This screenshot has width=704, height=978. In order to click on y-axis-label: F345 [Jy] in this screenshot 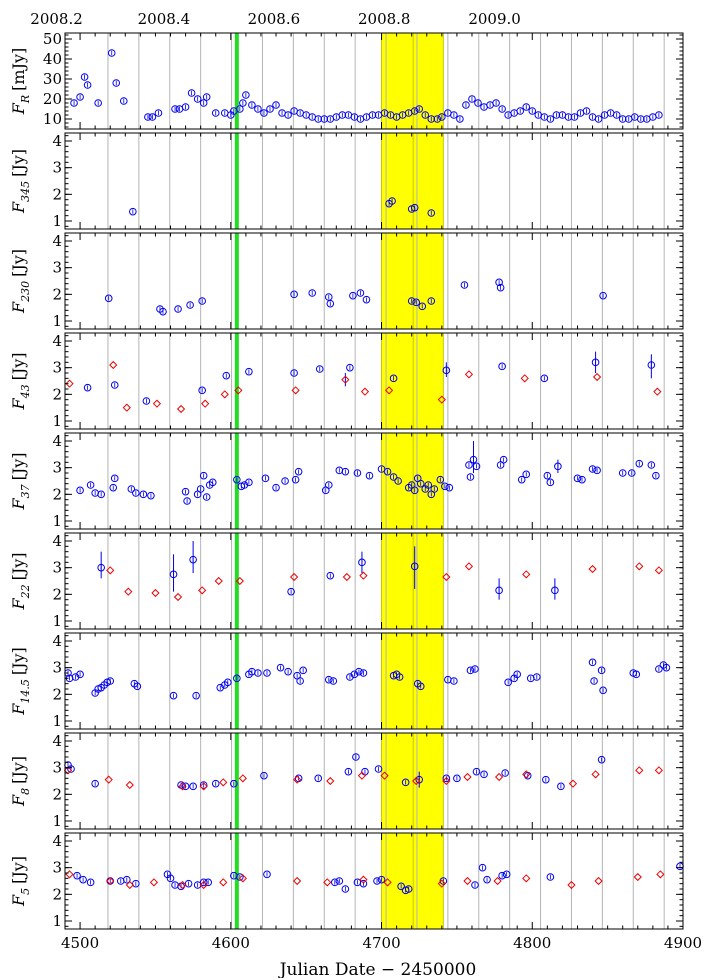, I will do `click(20, 181)`.